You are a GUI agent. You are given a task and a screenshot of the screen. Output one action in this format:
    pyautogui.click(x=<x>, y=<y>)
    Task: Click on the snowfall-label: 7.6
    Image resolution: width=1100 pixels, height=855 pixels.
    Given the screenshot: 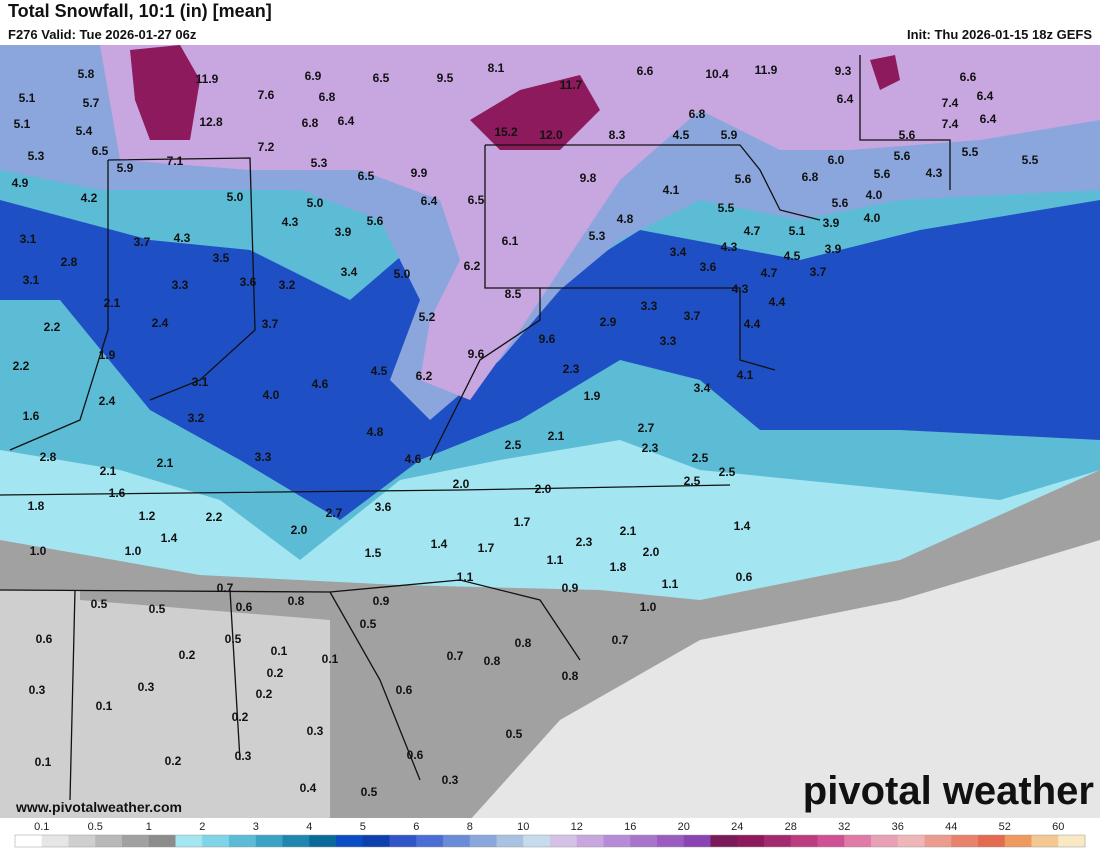 What is the action you would take?
    pyautogui.click(x=266, y=95)
    